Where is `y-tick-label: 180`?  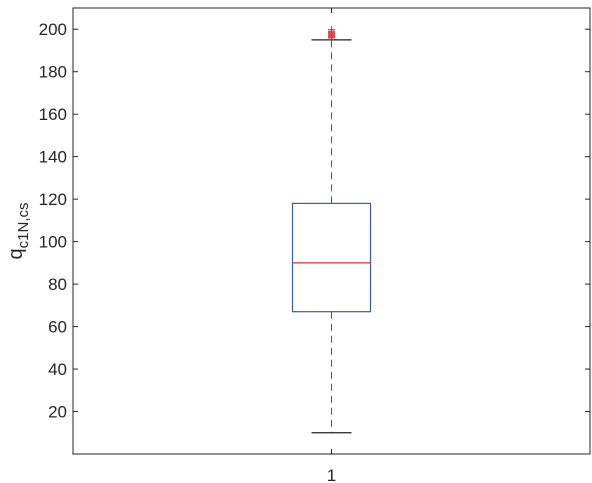
y-tick-label: 180 is located at coordinates (53, 72).